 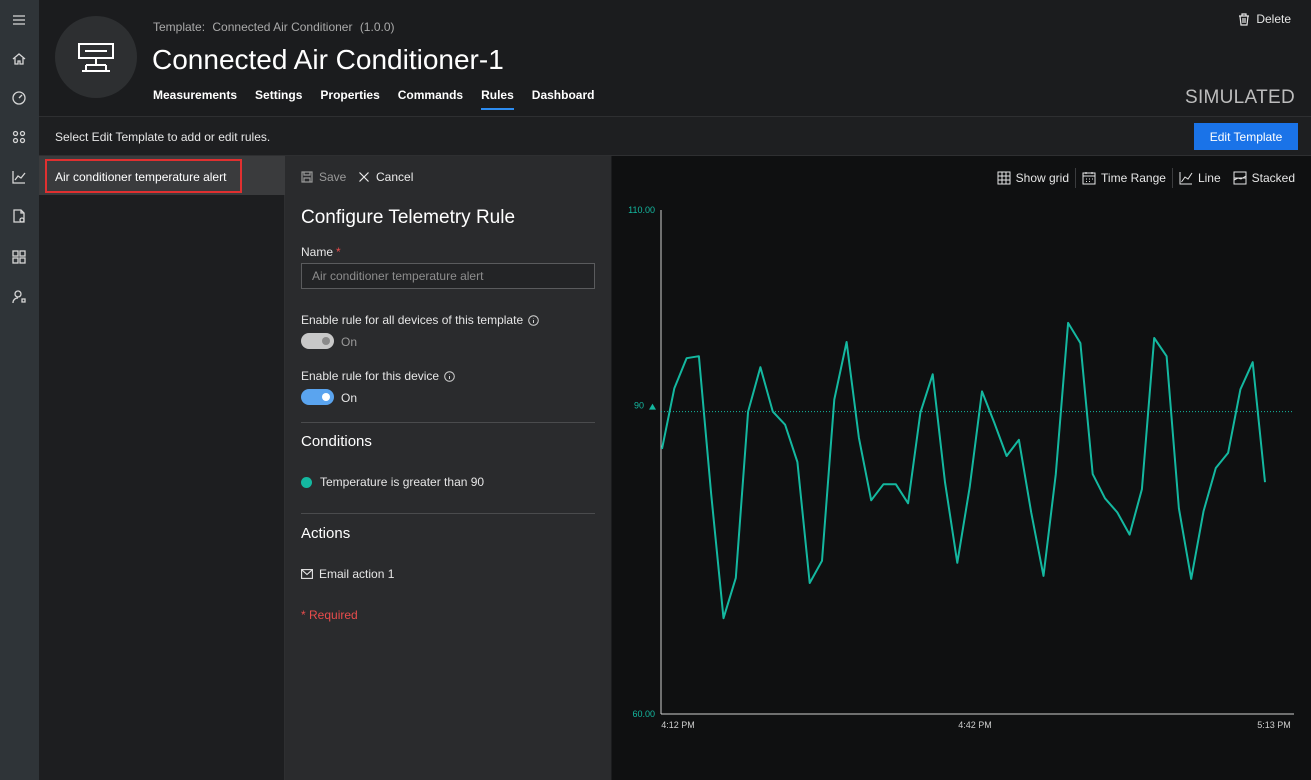 I want to click on enable-device-label: Enable rule for this device, so click(x=378, y=376).